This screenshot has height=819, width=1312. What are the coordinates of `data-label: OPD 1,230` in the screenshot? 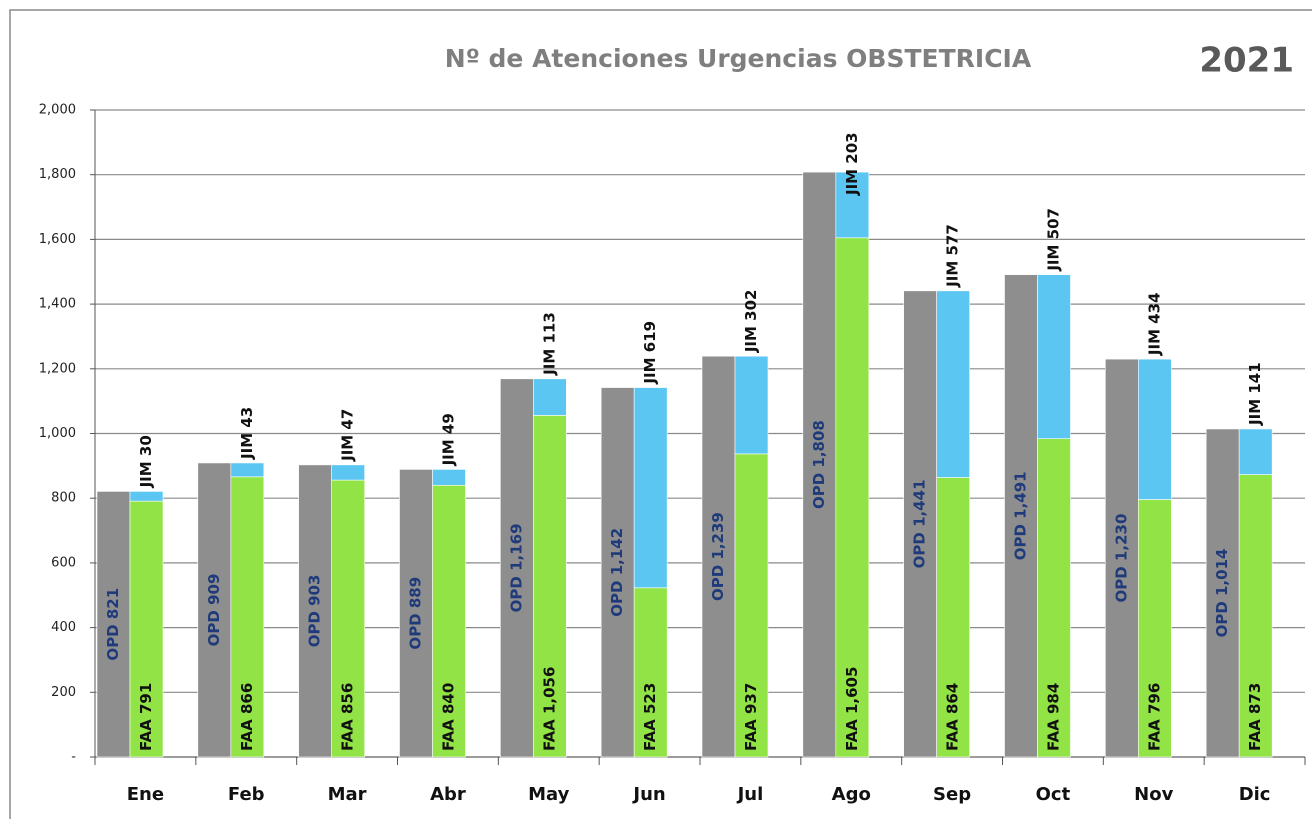 It's located at (1121, 558).